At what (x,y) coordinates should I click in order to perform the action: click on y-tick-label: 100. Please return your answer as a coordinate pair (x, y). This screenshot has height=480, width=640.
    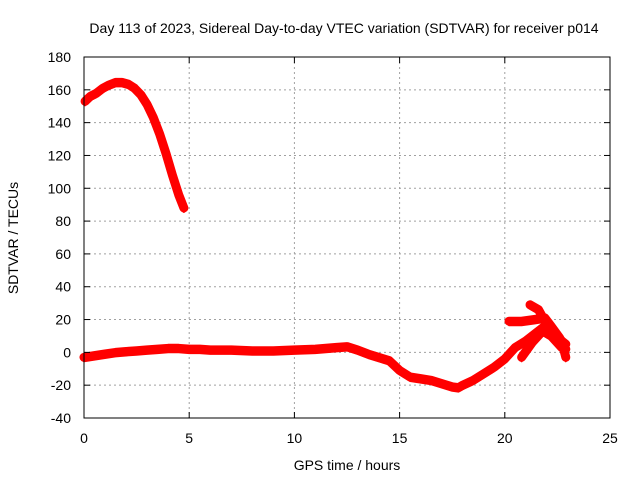
    Looking at the image, I should click on (60, 188).